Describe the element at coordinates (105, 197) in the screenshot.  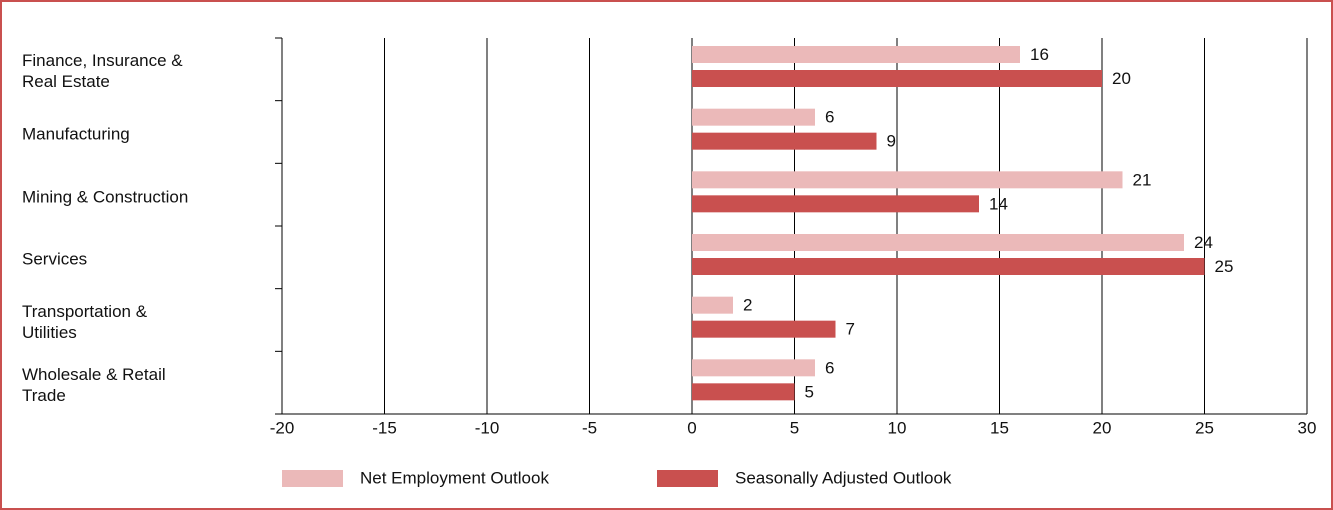
I see `category-label: Mining & Construction` at that location.